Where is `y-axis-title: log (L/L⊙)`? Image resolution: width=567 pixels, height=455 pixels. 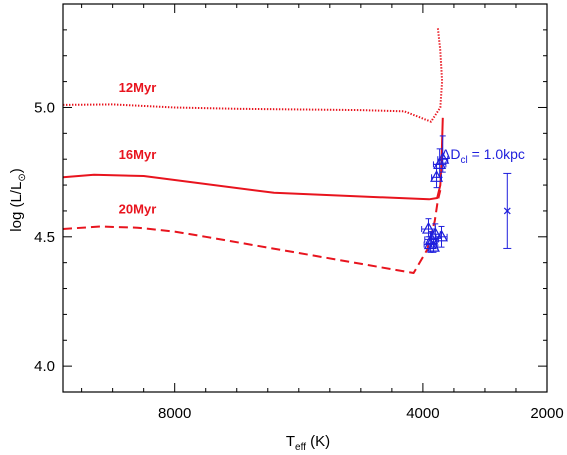
y-axis-title: log (L/L⊙) is located at coordinates (18, 199).